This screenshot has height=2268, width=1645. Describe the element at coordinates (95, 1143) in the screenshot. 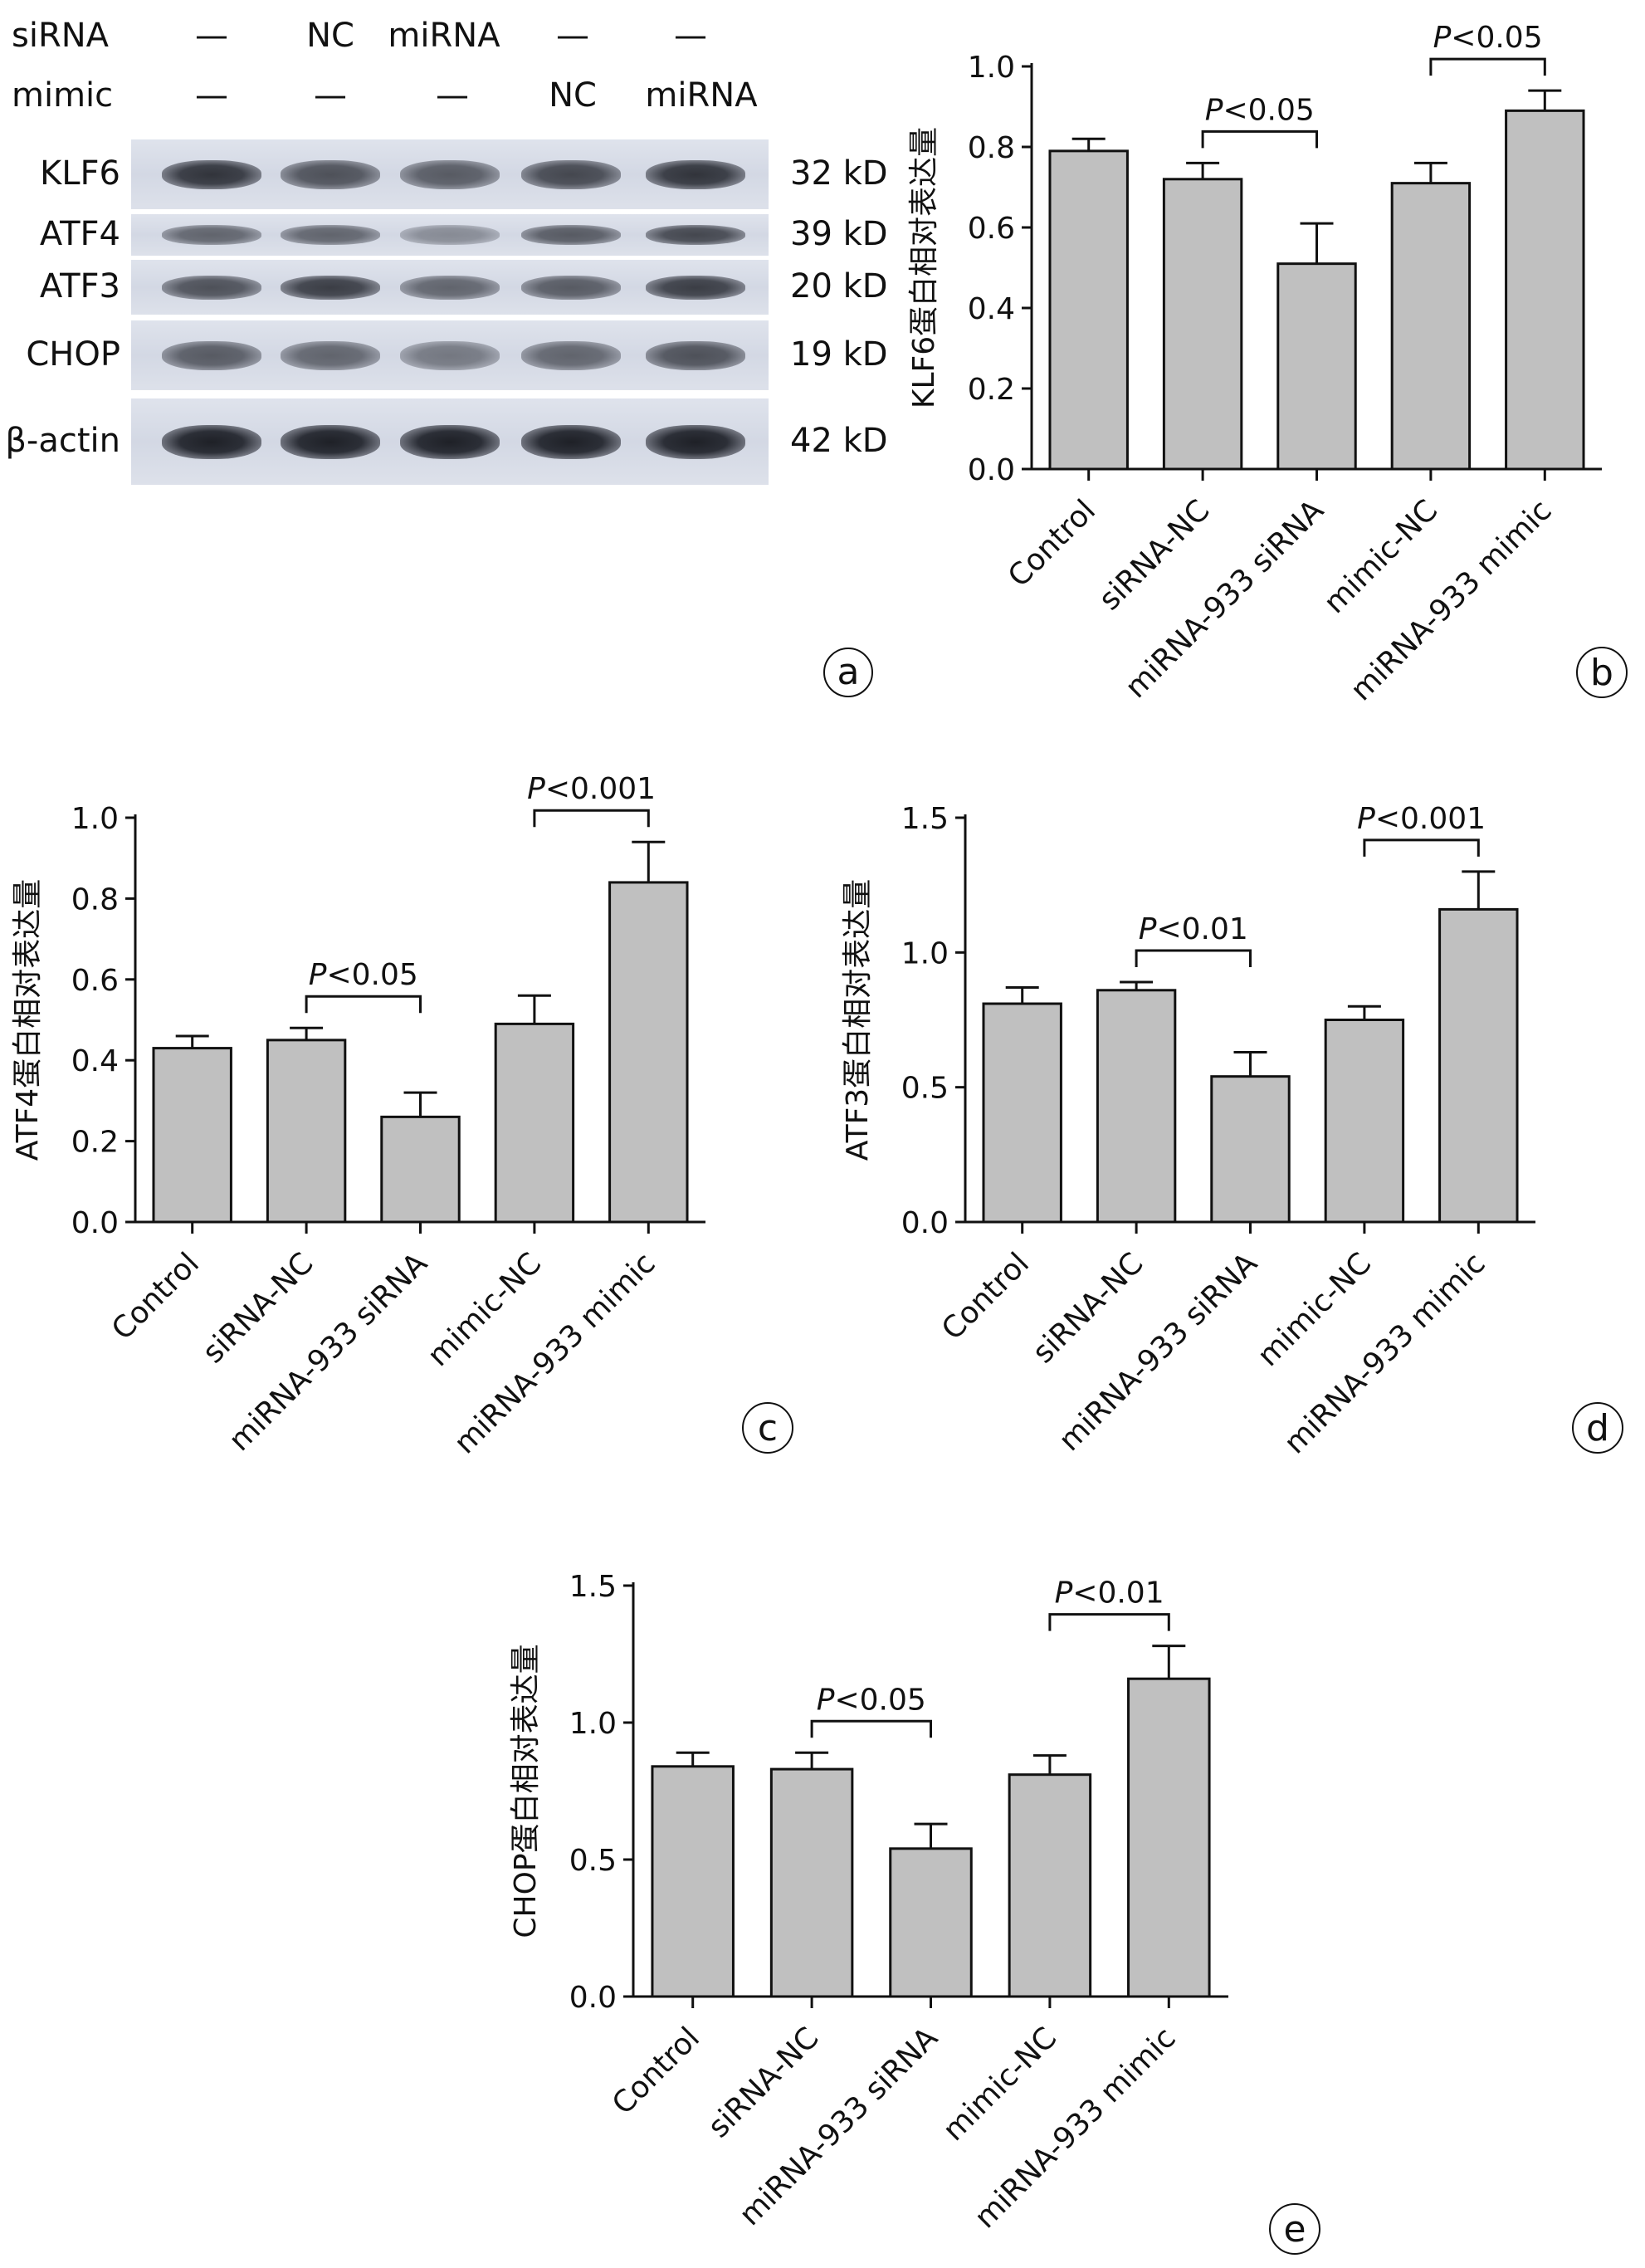

I see `y-tick-label: 0.2` at that location.